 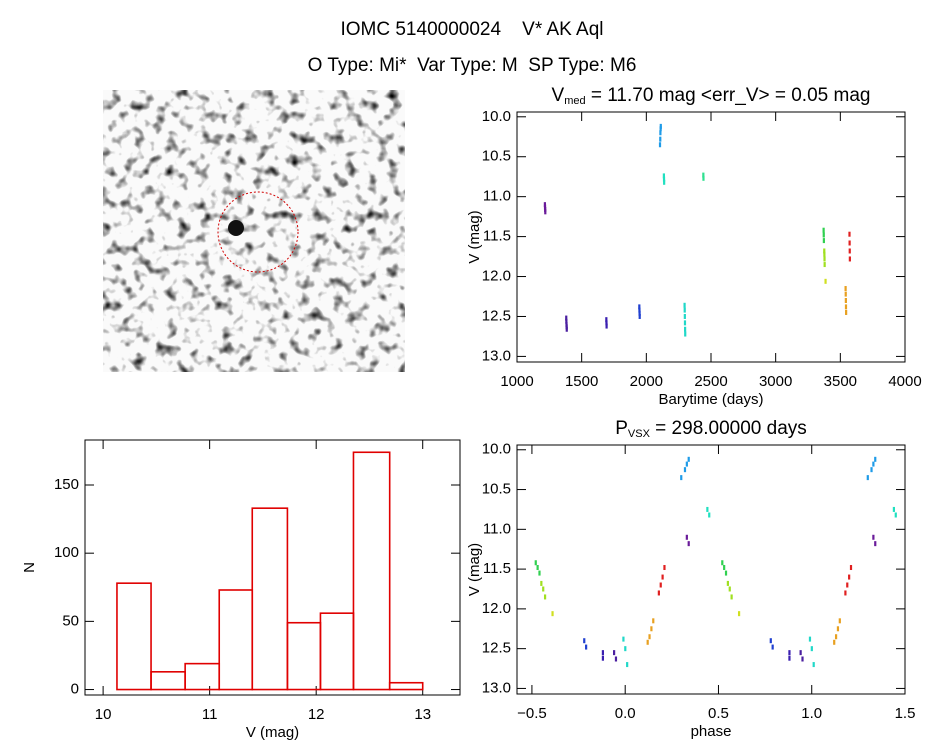 I want to click on x-tick-label: 13, so click(x=422, y=714).